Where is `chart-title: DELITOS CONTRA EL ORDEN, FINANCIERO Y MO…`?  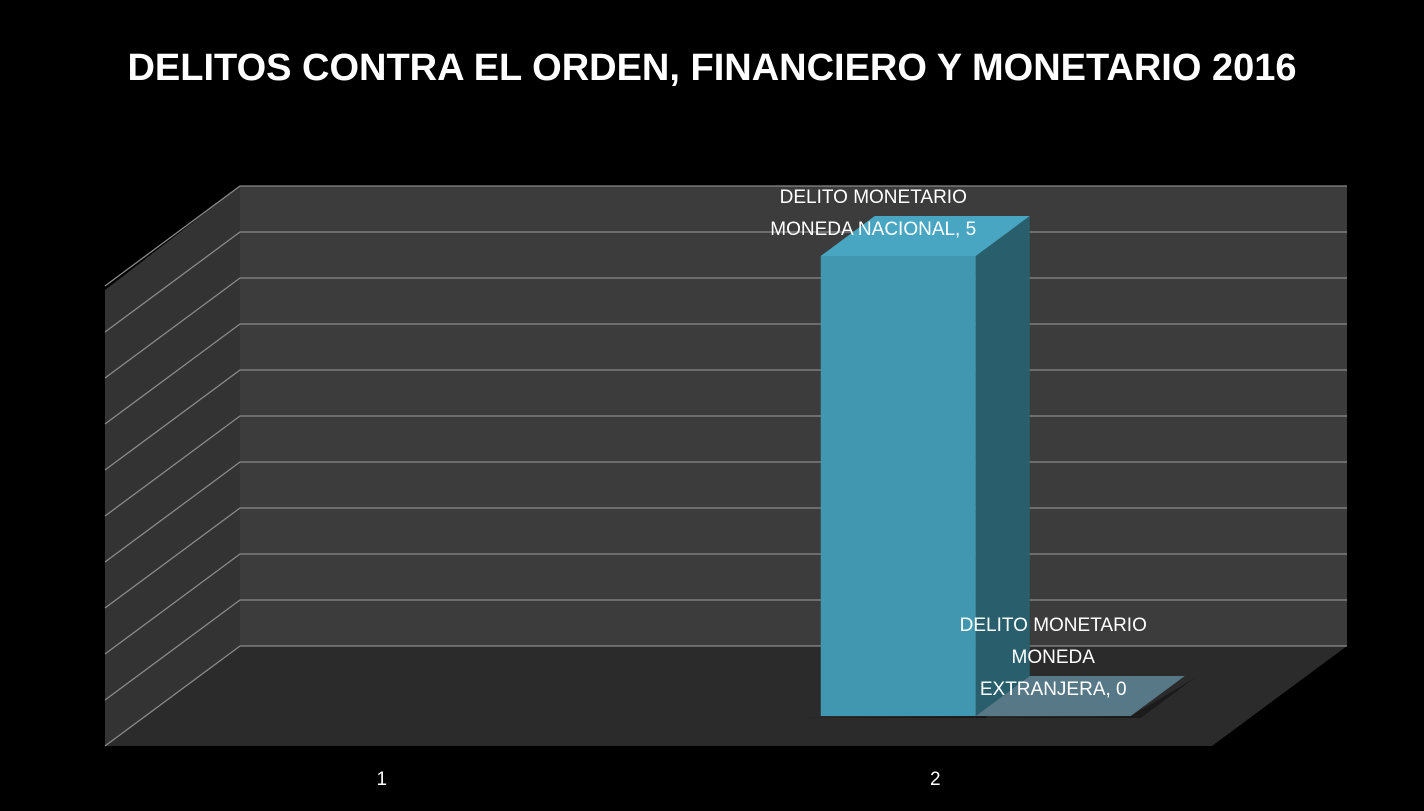 chart-title: DELITOS CONTRA EL ORDEN, FINANCIERO Y MO… is located at coordinates (712, 68).